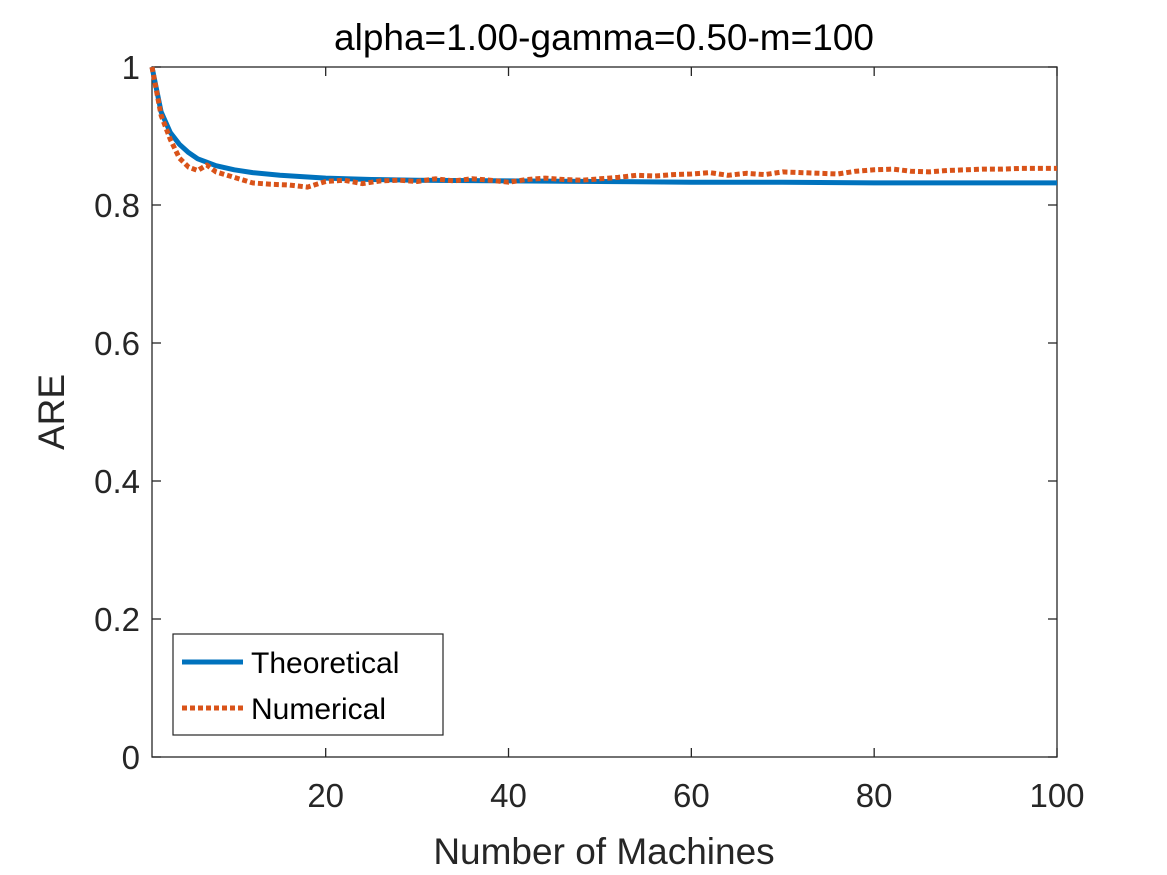 Image resolution: width=1167 pixels, height=875 pixels. What do you see at coordinates (691, 795) in the screenshot?
I see `x-tick-label: 60` at bounding box center [691, 795].